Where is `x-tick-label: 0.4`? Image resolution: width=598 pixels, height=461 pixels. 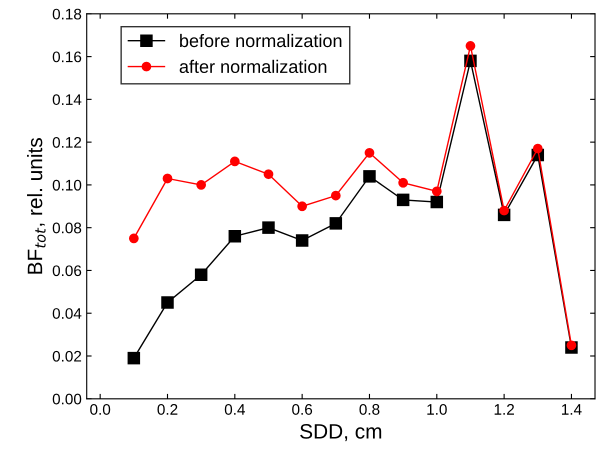
x-tick-label: 0.4 is located at coordinates (234, 409).